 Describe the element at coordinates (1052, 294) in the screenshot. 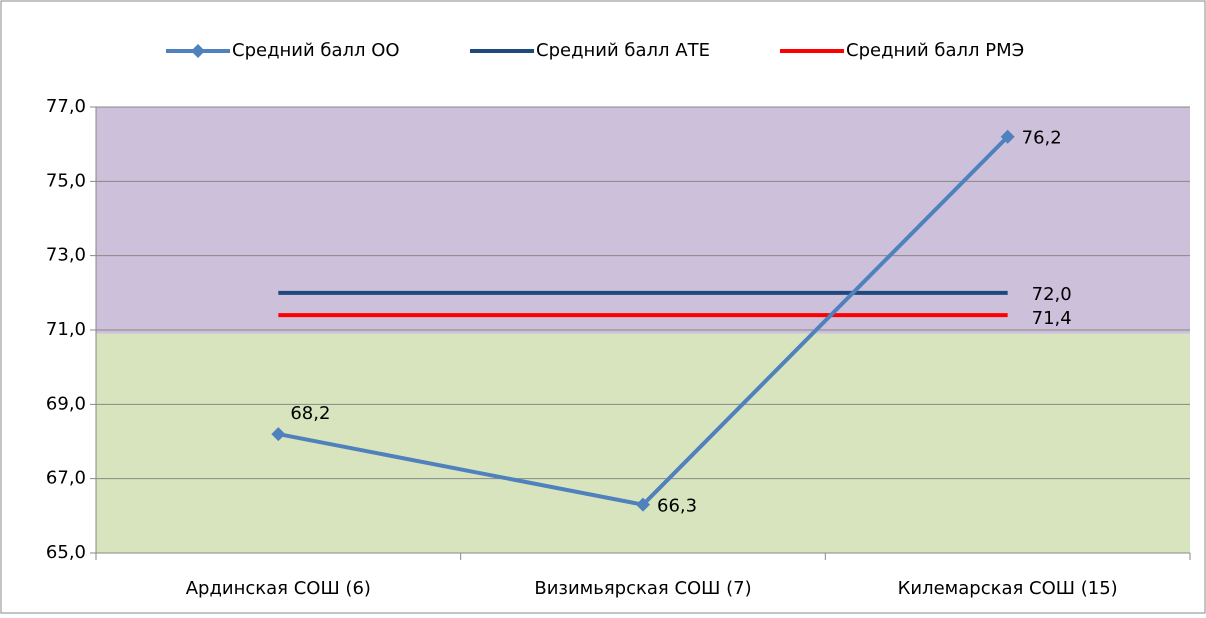

I see `data-label: 72,0` at that location.